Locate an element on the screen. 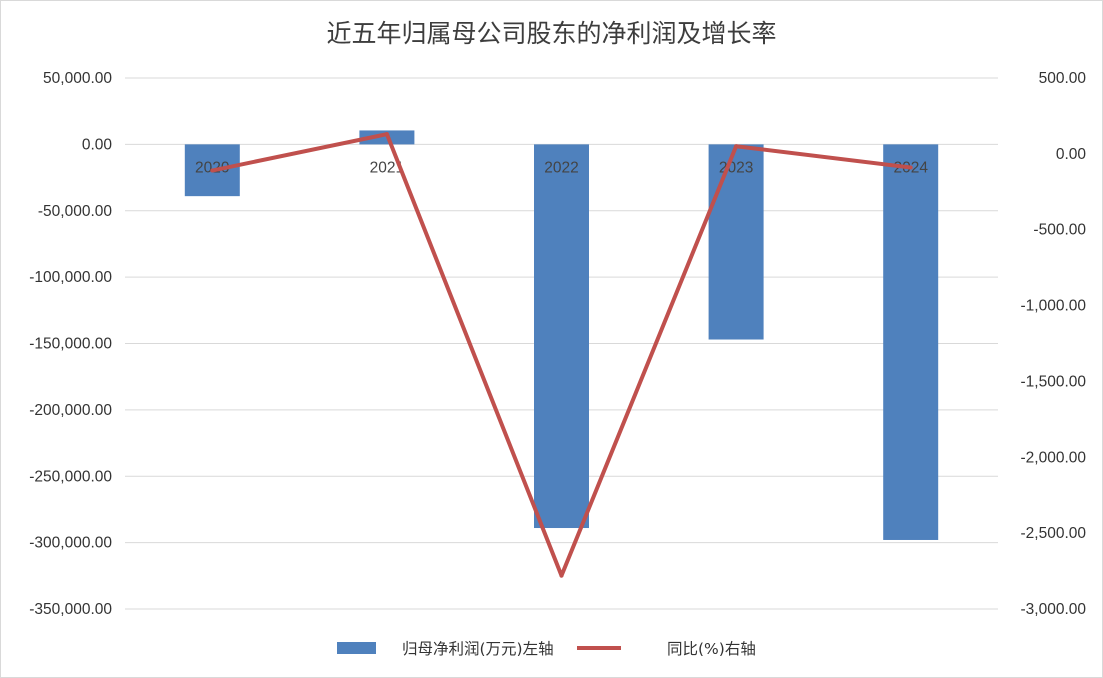 The height and width of the screenshot is (678, 1103). right-tick-label: 0.00 is located at coordinates (1071, 154).